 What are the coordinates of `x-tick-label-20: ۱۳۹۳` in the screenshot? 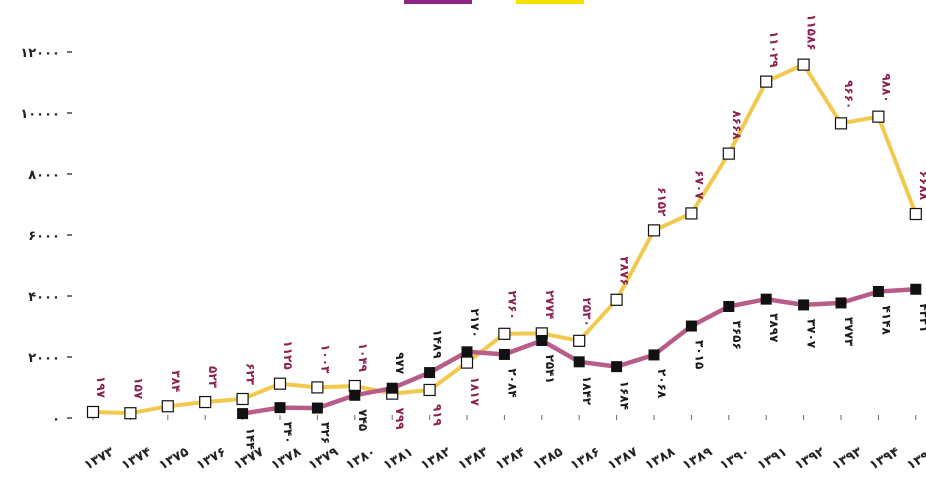 It's located at (847, 459).